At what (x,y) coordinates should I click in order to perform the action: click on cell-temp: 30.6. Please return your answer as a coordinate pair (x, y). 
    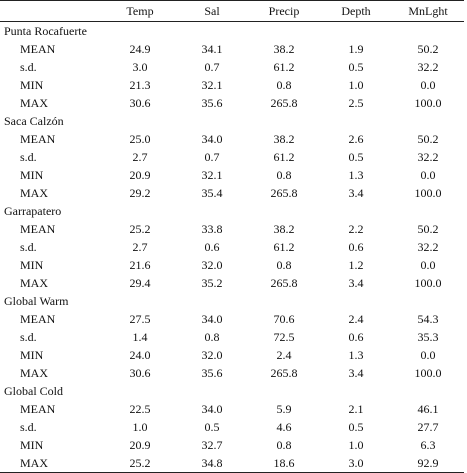
    Looking at the image, I should click on (140, 103).